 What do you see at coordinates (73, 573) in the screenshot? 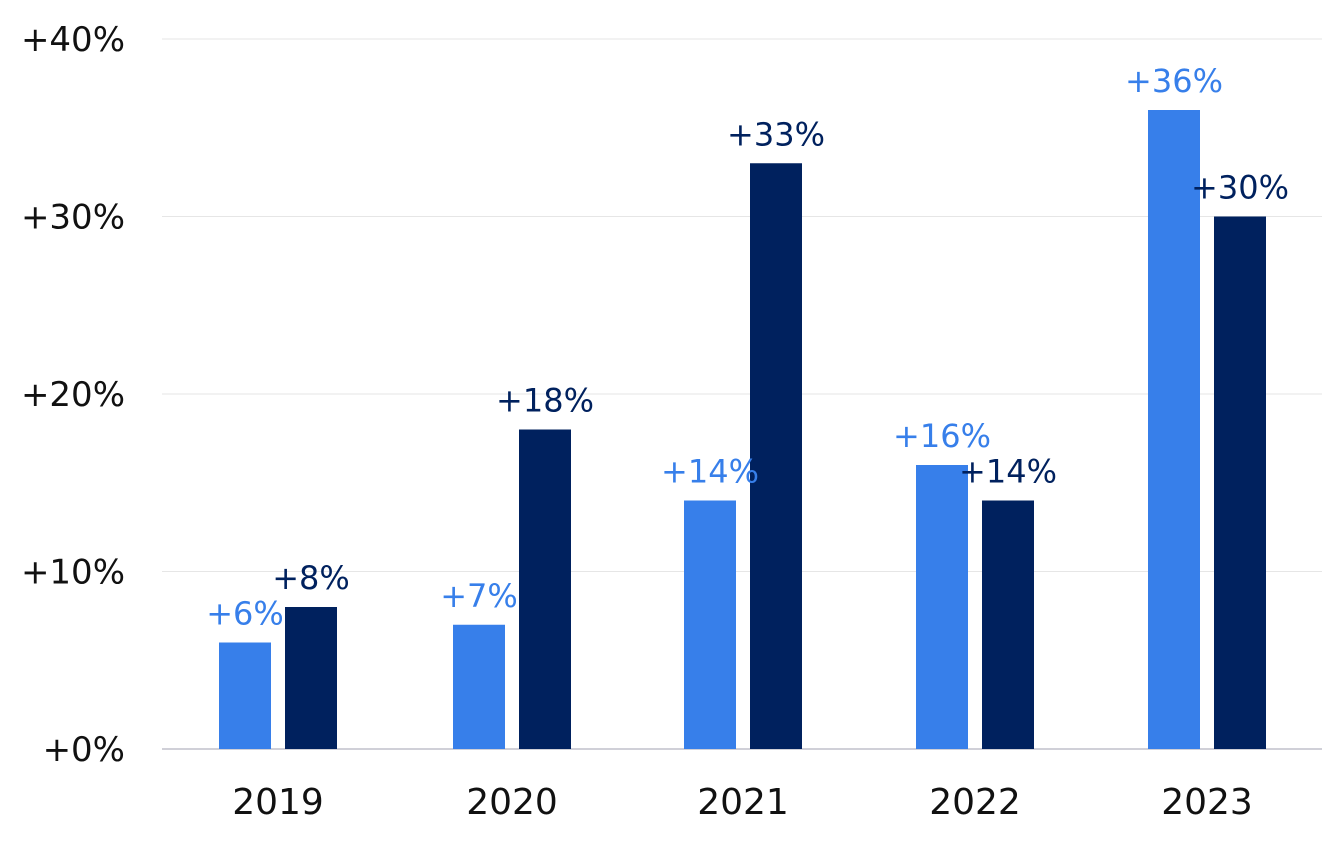
I see `y-tick-label: +10%` at bounding box center [73, 573].